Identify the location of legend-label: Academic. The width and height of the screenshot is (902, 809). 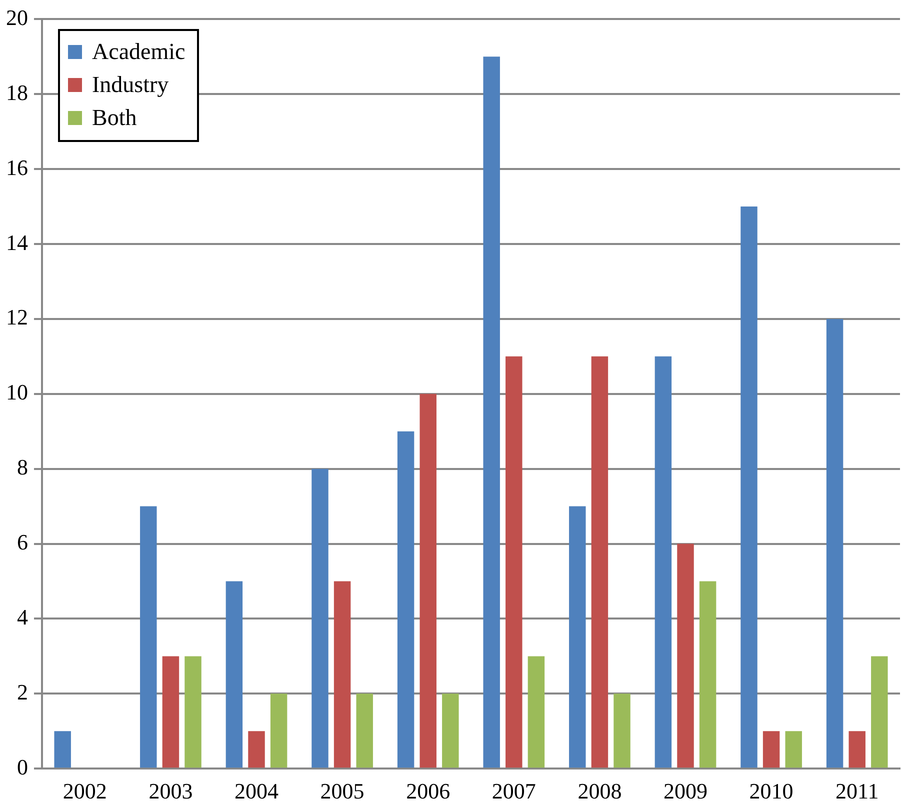
(139, 52).